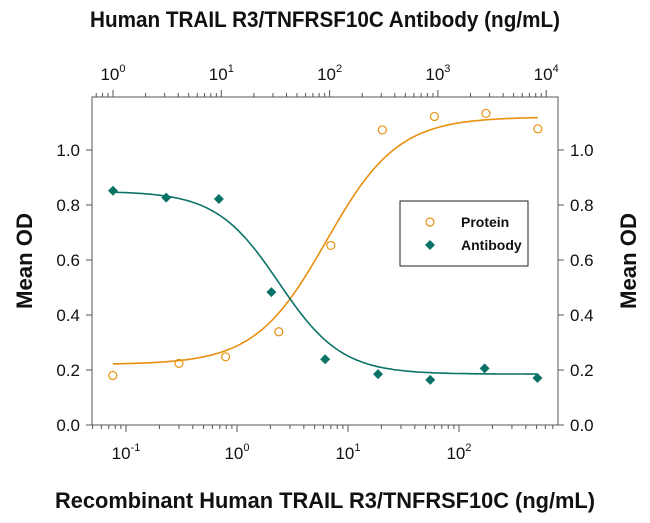 This screenshot has height=523, width=650. I want to click on legend-box, so click(464, 233).